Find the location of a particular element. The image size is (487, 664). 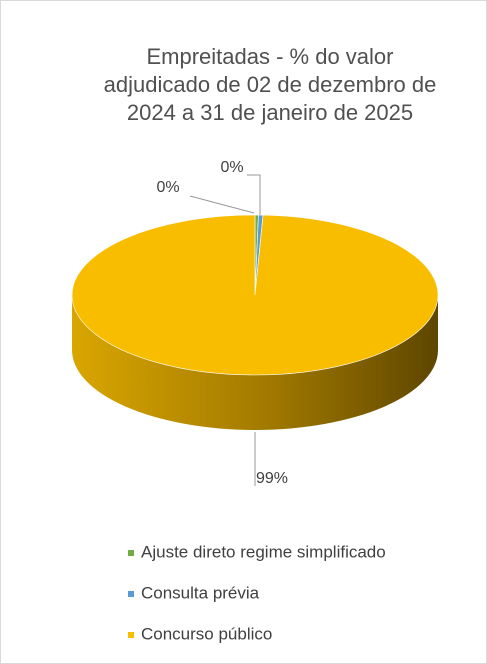

chart-title: 2024 a 31 de janeiro de 2025 is located at coordinates (270, 112).